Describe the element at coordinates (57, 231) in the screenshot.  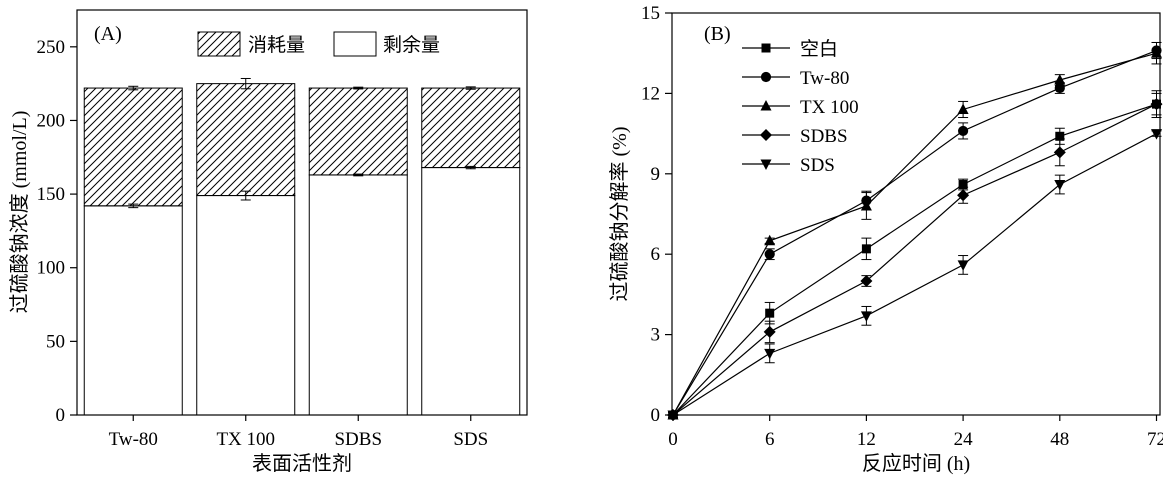
I see `panel-a-y-axis: 0 50 100 150 200 250` at that location.